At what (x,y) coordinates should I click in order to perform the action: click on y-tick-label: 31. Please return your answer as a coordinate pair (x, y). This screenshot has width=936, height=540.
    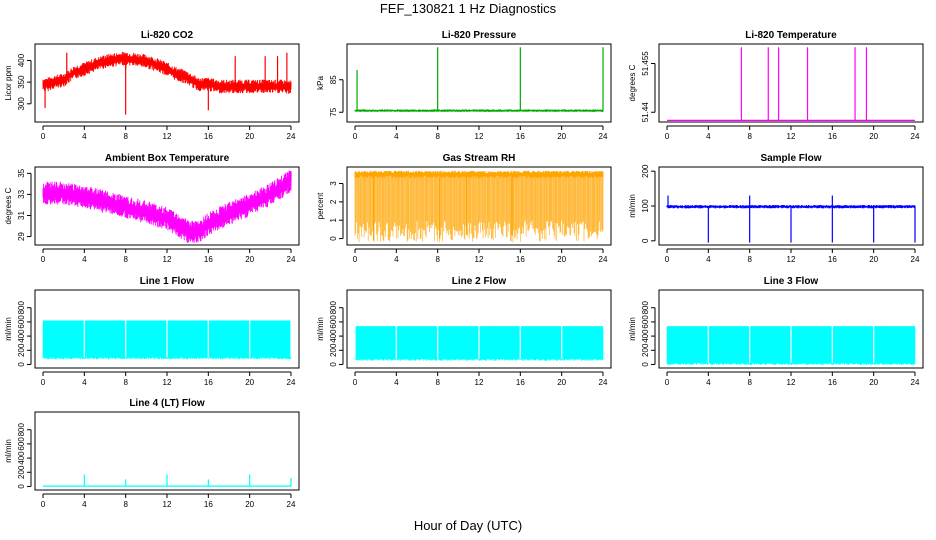
    Looking at the image, I should click on (21, 214).